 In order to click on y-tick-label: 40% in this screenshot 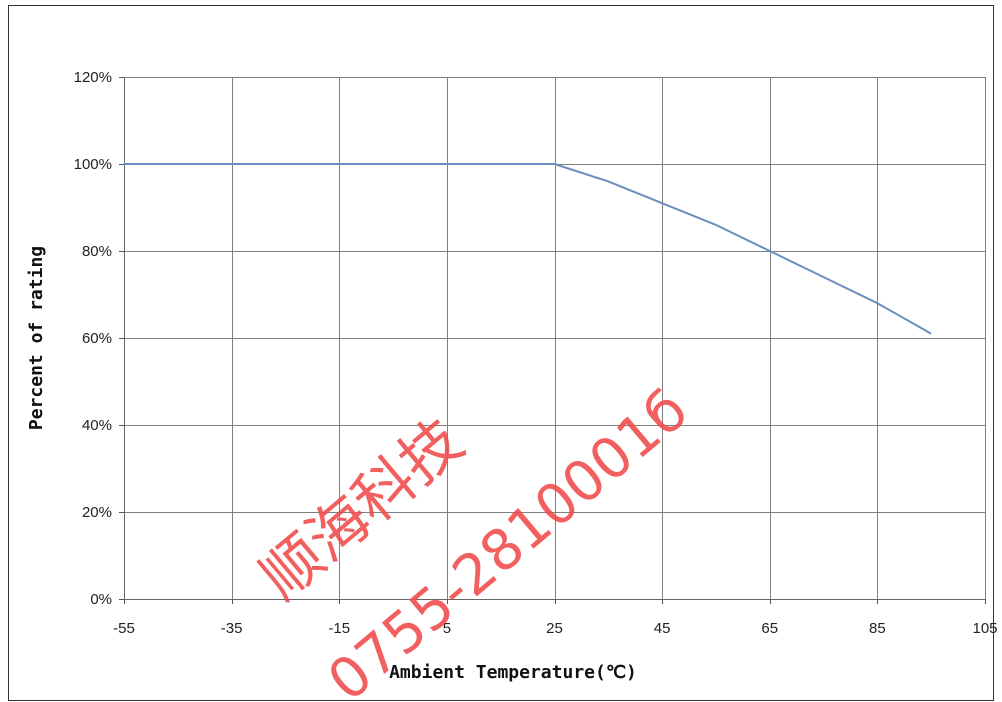, I will do `click(97, 425)`.